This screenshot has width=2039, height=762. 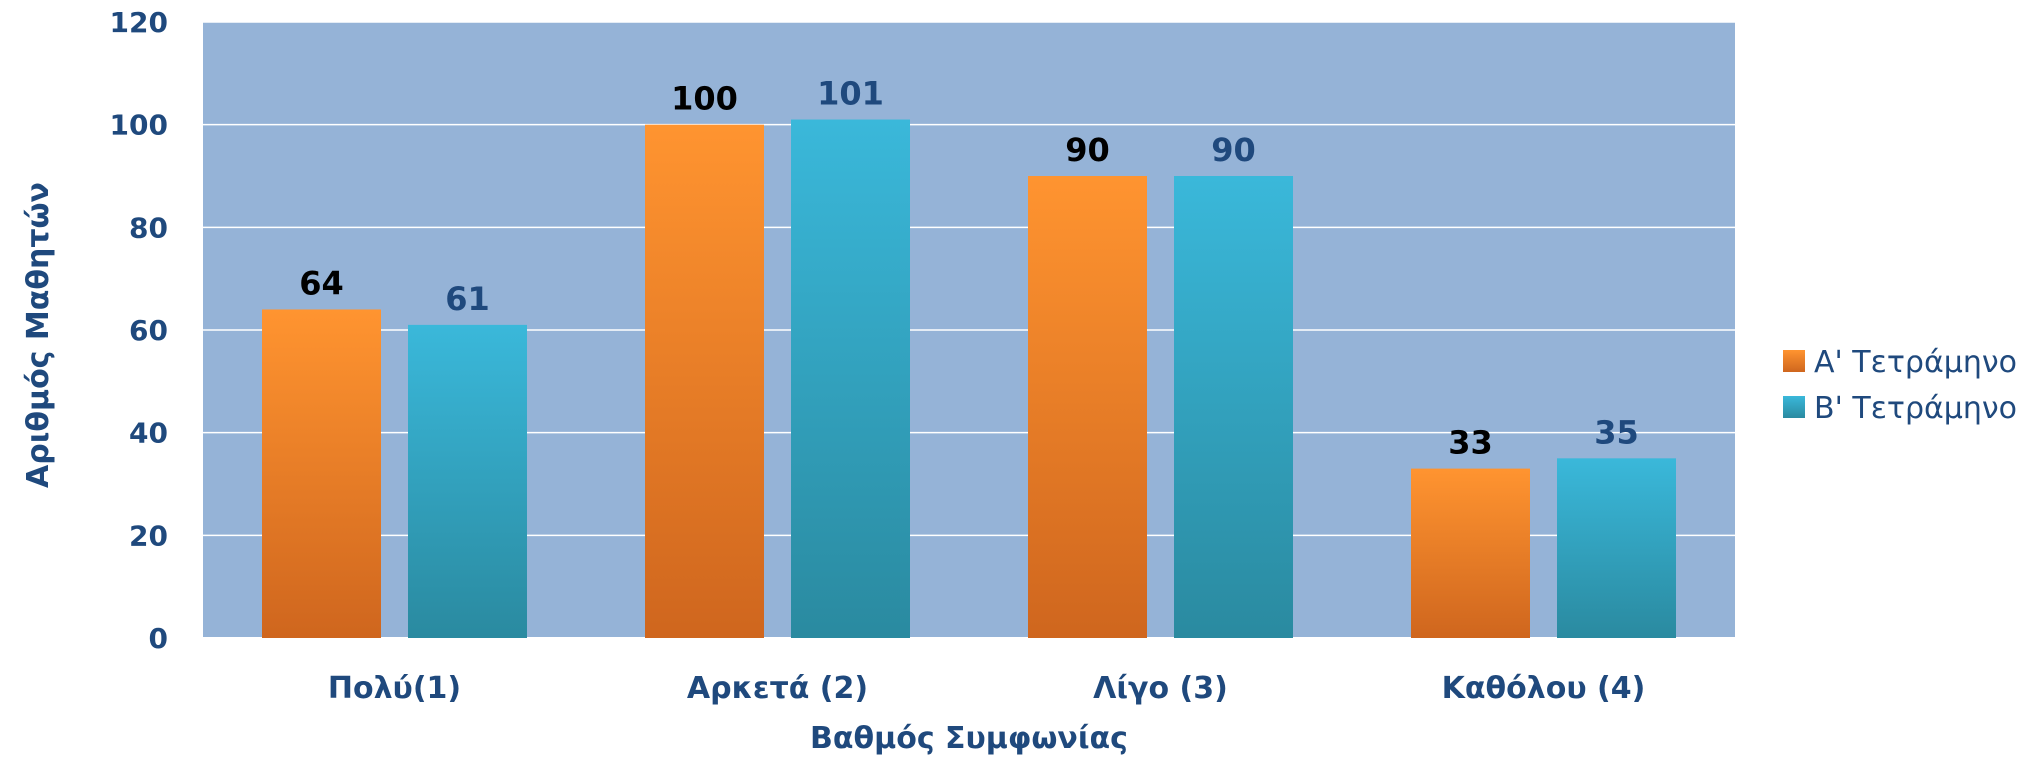 What do you see at coordinates (1915, 408) in the screenshot?
I see `legend-label: Β' Τετράμηνο` at bounding box center [1915, 408].